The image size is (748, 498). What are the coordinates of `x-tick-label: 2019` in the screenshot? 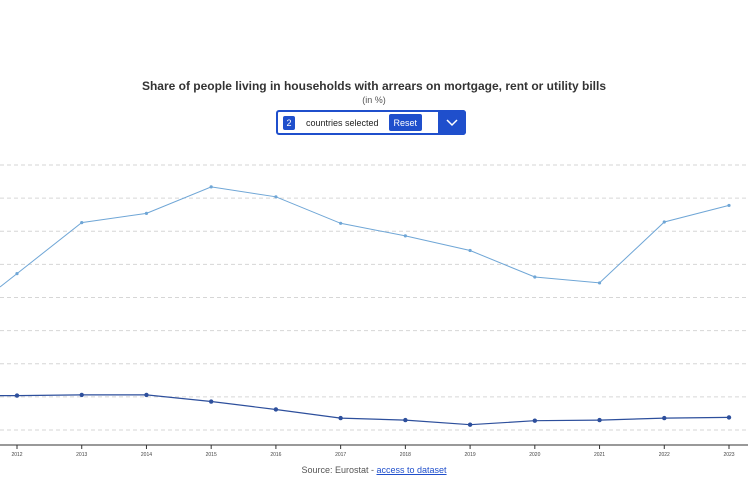 It's located at (470, 455).